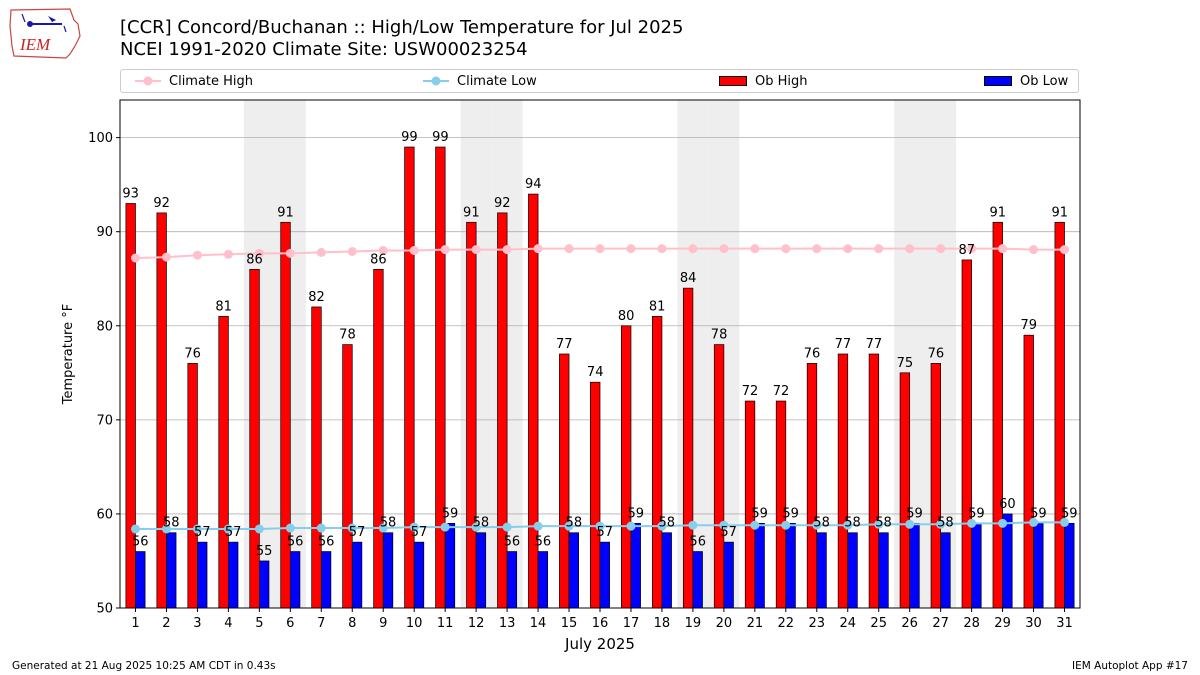  Describe the element at coordinates (1064, 623) in the screenshot. I see `x-tick-label-31: 31` at that location.